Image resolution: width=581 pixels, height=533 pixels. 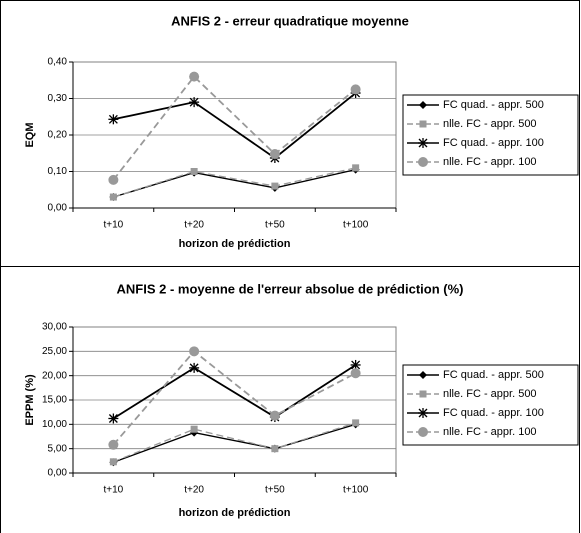 I want to click on y-tick-label: 0,40, so click(x=58, y=62).